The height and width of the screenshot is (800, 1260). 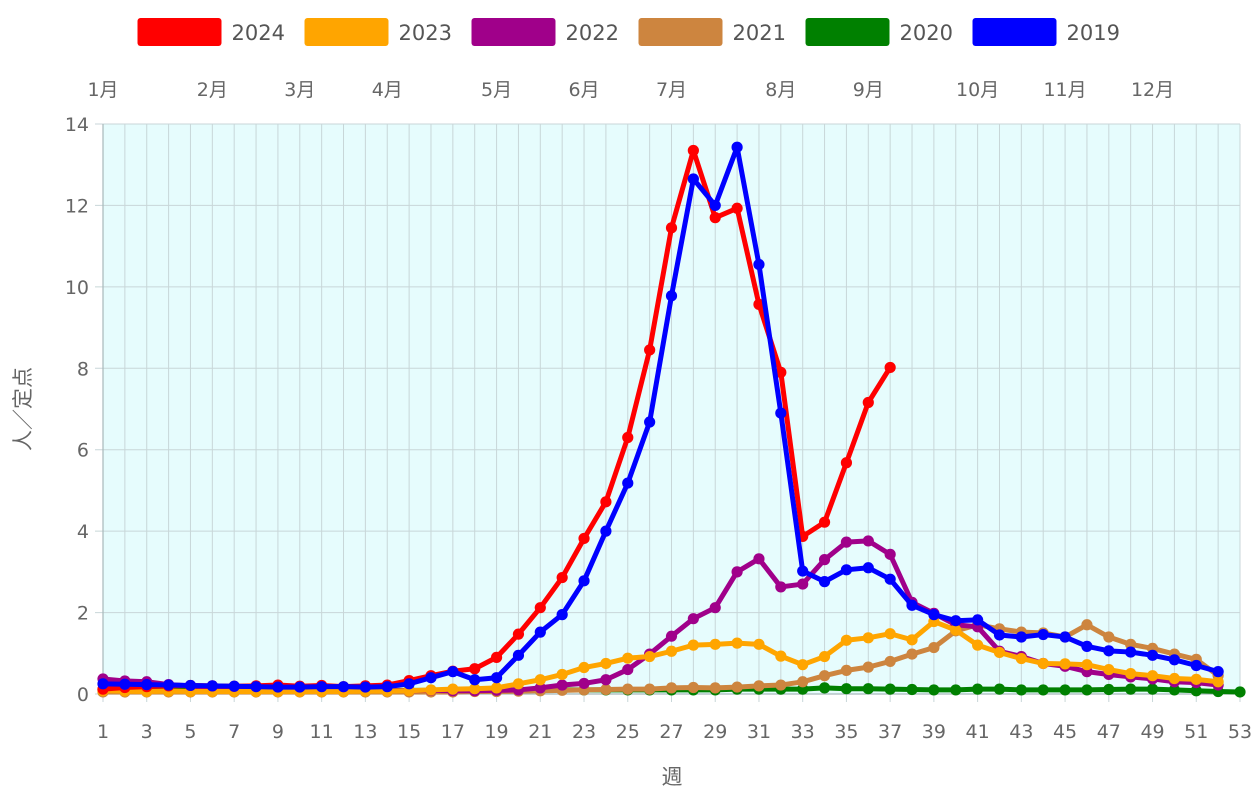 I want to click on month-labels: 1月 2月 3月 4月 5月 6月 7月 8月 9月 10月 11月 12月, so click(x=630, y=90).